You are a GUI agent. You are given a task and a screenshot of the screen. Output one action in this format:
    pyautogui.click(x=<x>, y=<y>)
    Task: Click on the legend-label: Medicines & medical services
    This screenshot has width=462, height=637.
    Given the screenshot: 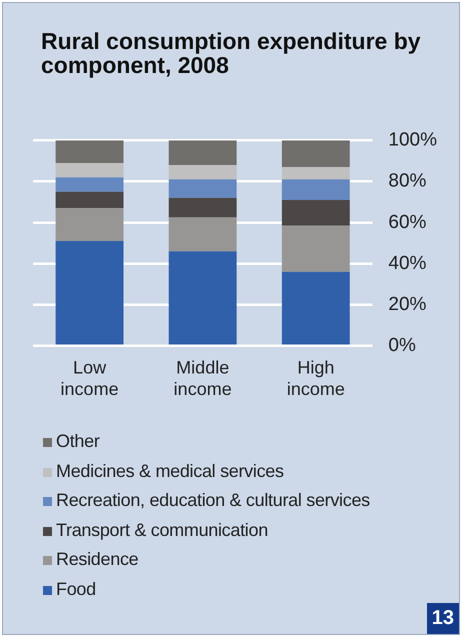 What is the action you would take?
    pyautogui.click(x=170, y=471)
    